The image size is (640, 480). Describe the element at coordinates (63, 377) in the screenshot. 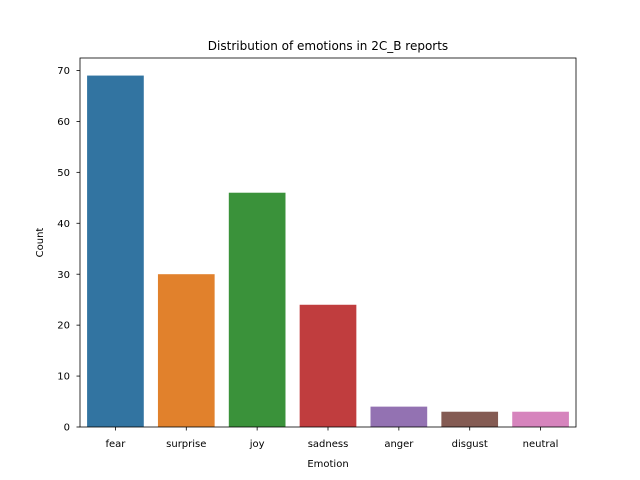

I see `y-tick-label-10: 10` at that location.